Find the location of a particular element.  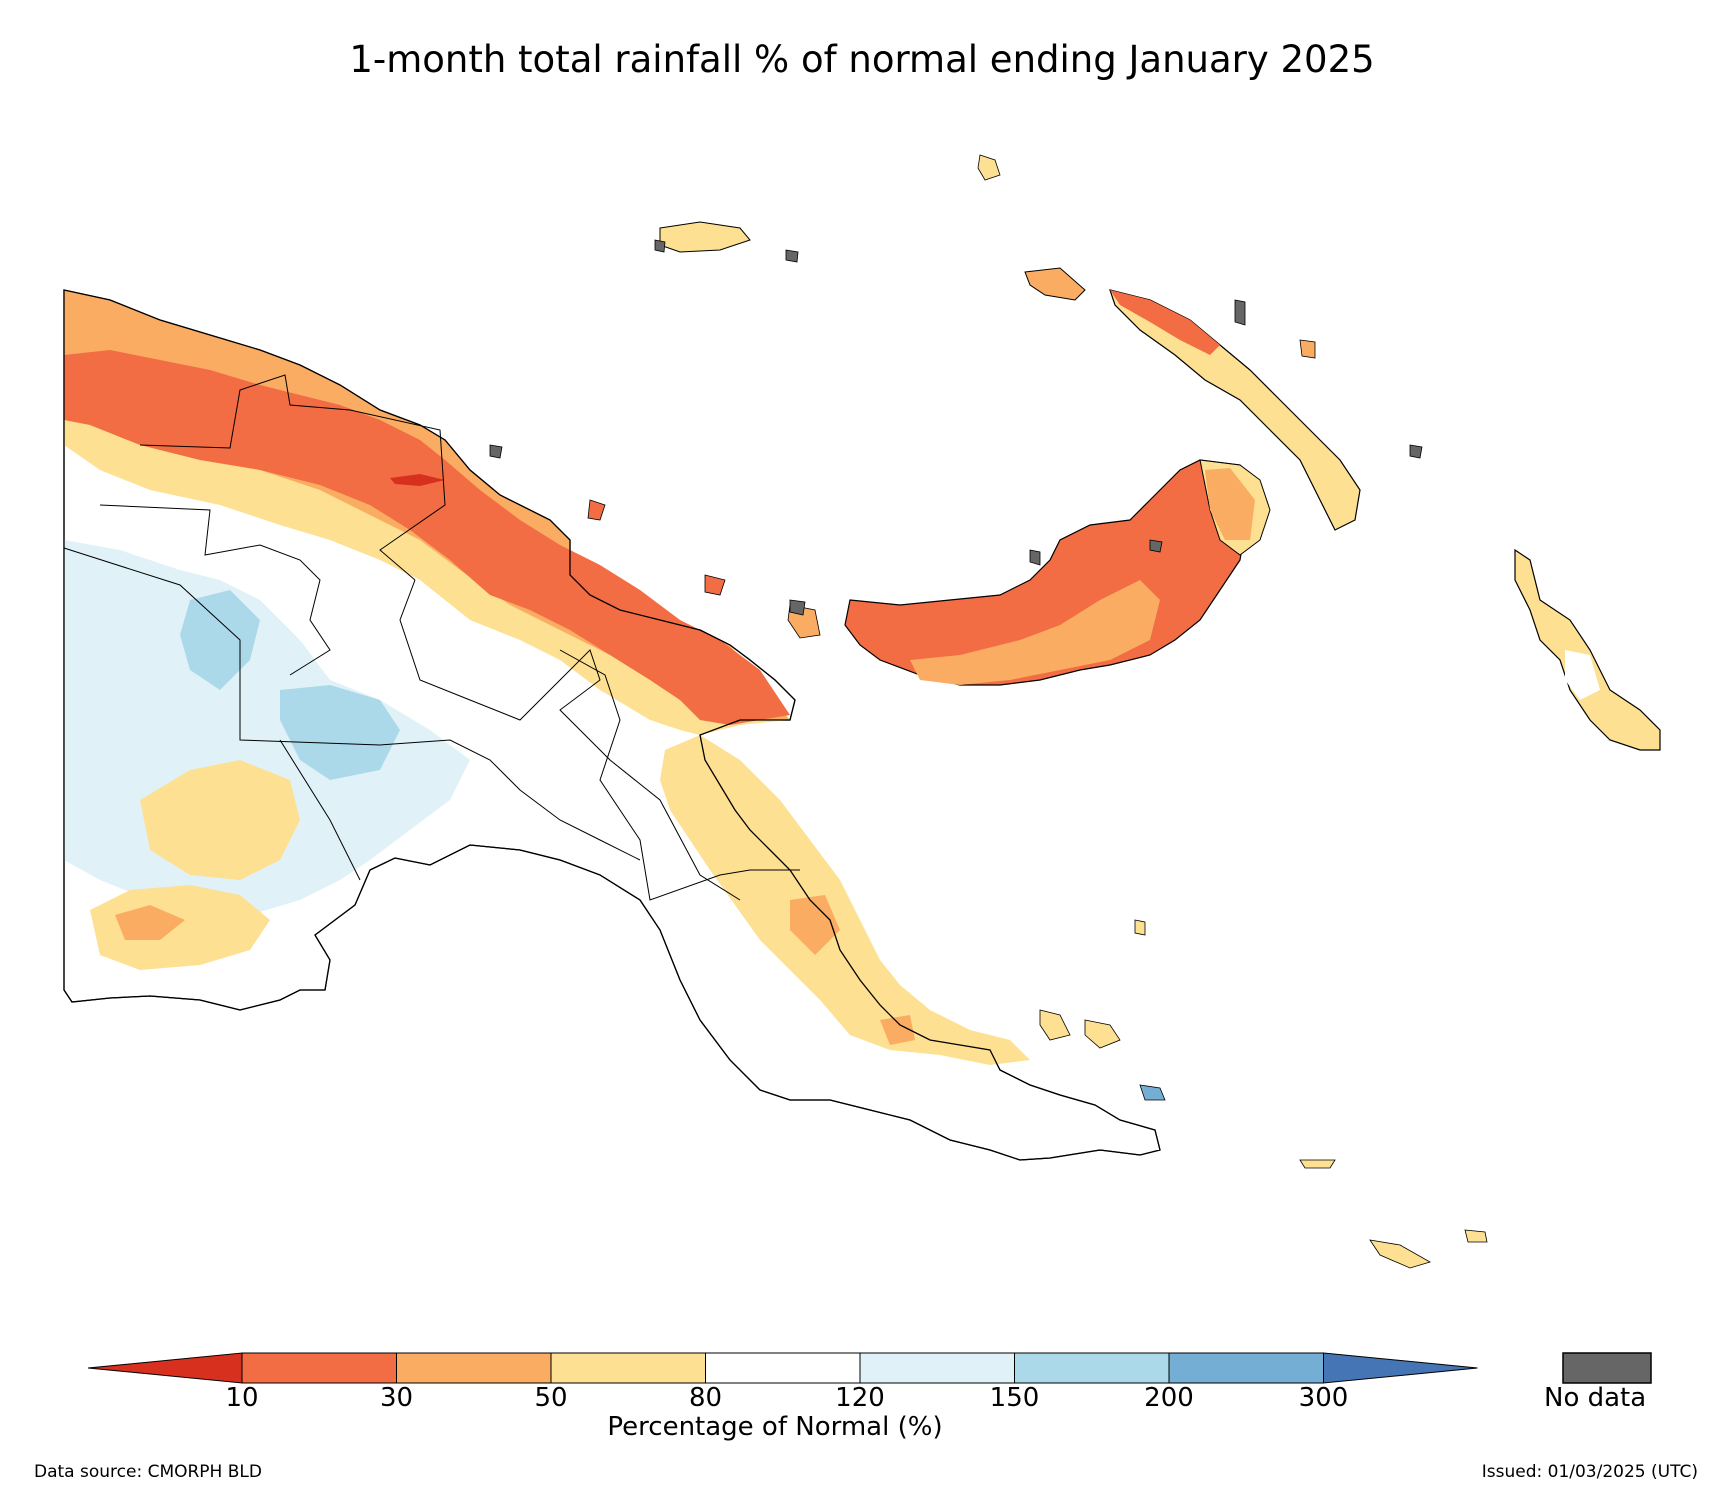

new-ireland-north is located at coordinates (1165, 322).